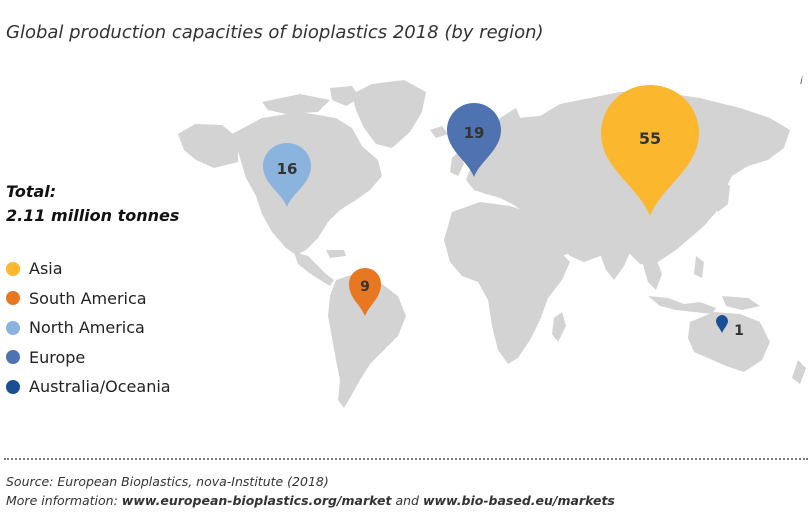 This screenshot has width=810, height=520. What do you see at coordinates (100, 387) in the screenshot?
I see `legend-label-australia-oceania: Australia/Oceania` at bounding box center [100, 387].